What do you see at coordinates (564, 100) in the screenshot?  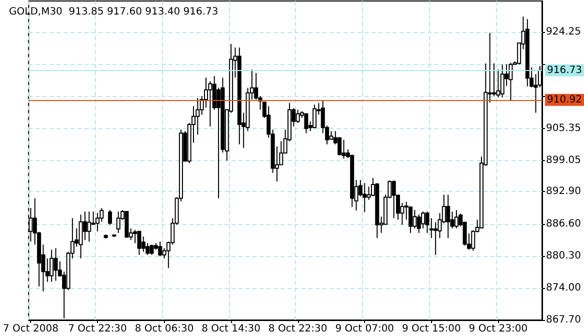 I see `ref-line-label: 910.92` at bounding box center [564, 100].